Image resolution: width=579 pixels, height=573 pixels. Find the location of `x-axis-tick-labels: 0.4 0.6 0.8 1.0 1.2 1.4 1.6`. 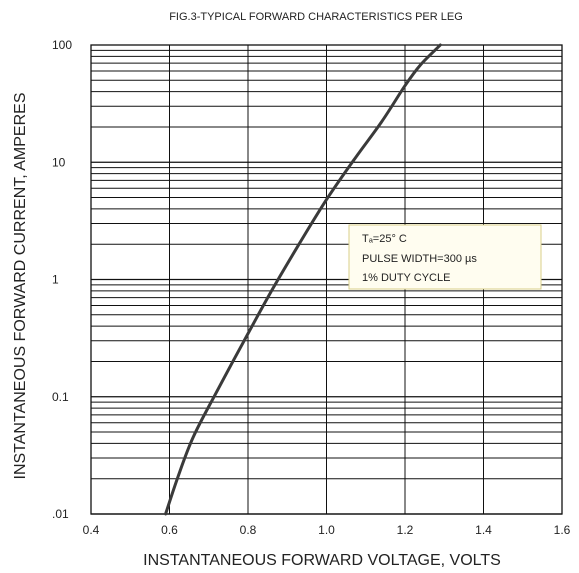

x-axis-tick-labels: 0.4 0.6 0.8 1.0 1.2 1.4 1.6 is located at coordinates (327, 530).